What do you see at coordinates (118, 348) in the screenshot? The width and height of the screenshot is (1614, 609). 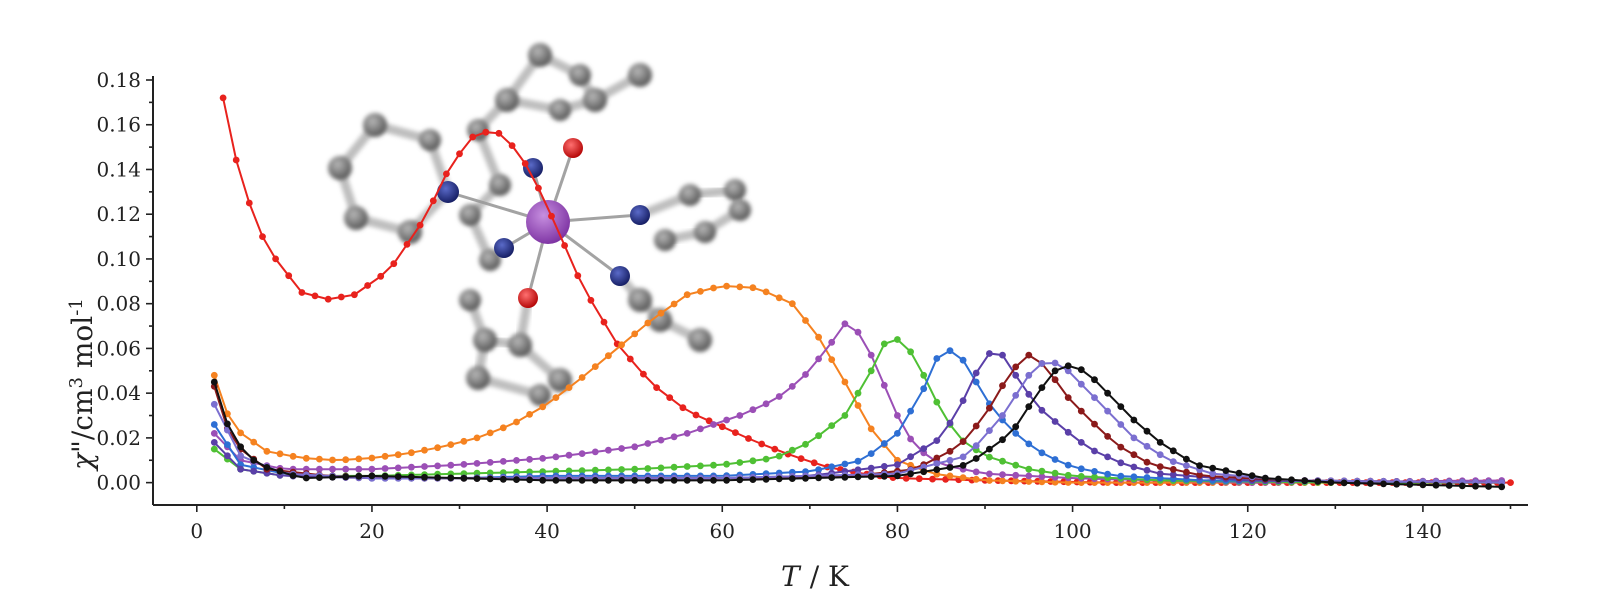 I see `y-tick-label: 0.06` at bounding box center [118, 348].